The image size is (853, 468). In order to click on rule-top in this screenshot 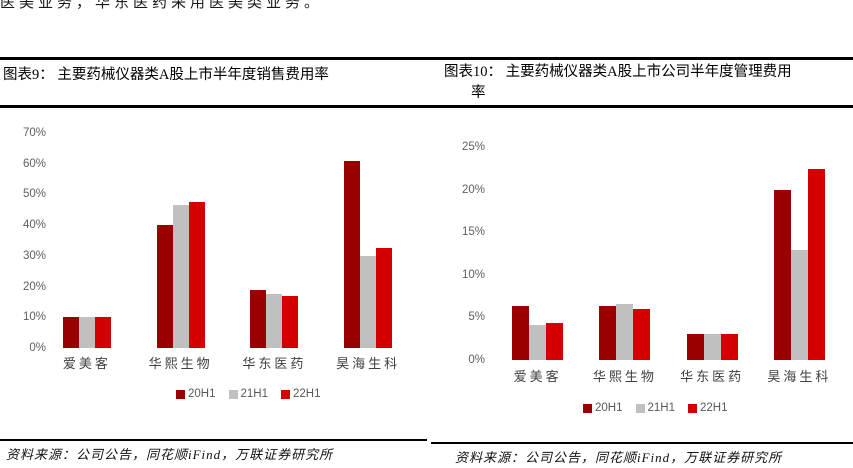, I will do `click(426, 58)`.